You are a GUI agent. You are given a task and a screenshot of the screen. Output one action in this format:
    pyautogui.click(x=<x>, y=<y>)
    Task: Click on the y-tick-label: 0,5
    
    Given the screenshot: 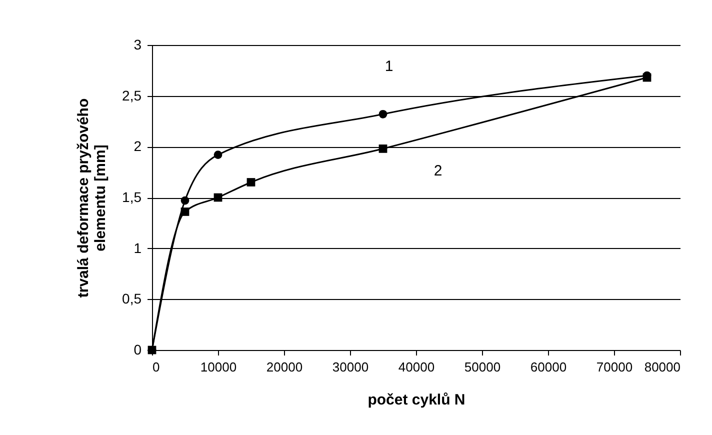 What is the action you would take?
    pyautogui.click(x=132, y=298)
    